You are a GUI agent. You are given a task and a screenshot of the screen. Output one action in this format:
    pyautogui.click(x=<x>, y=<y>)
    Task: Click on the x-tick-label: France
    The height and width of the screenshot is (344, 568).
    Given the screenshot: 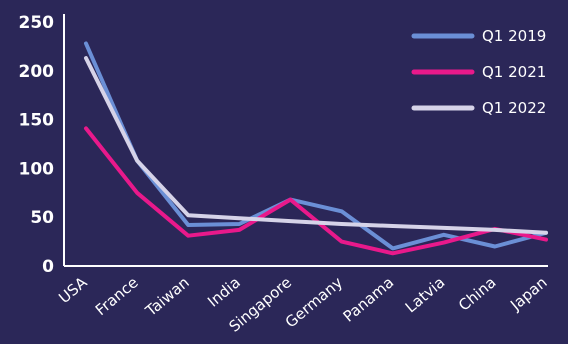 What is the action you would take?
    pyautogui.click(x=117, y=296)
    